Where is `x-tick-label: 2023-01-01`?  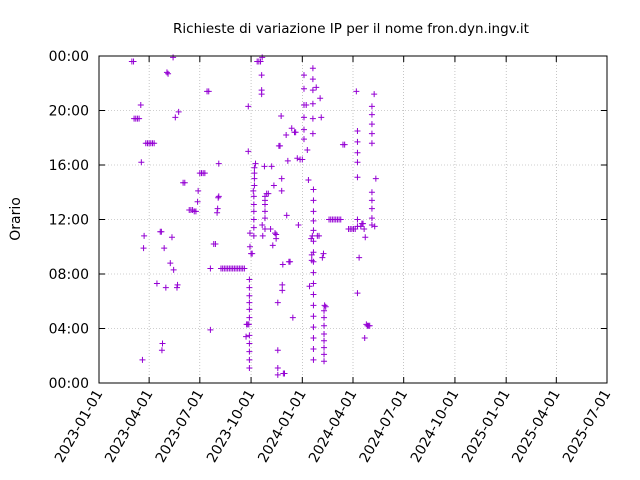
x-tick-label: 2023-01-01 is located at coordinates (79, 426).